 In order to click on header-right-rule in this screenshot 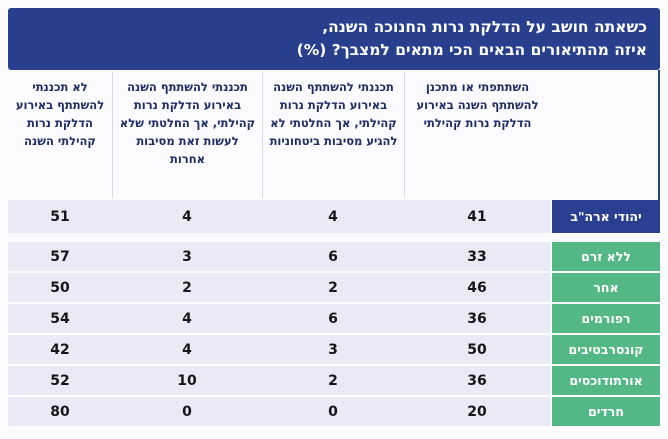, I will do `click(659, 135)`.